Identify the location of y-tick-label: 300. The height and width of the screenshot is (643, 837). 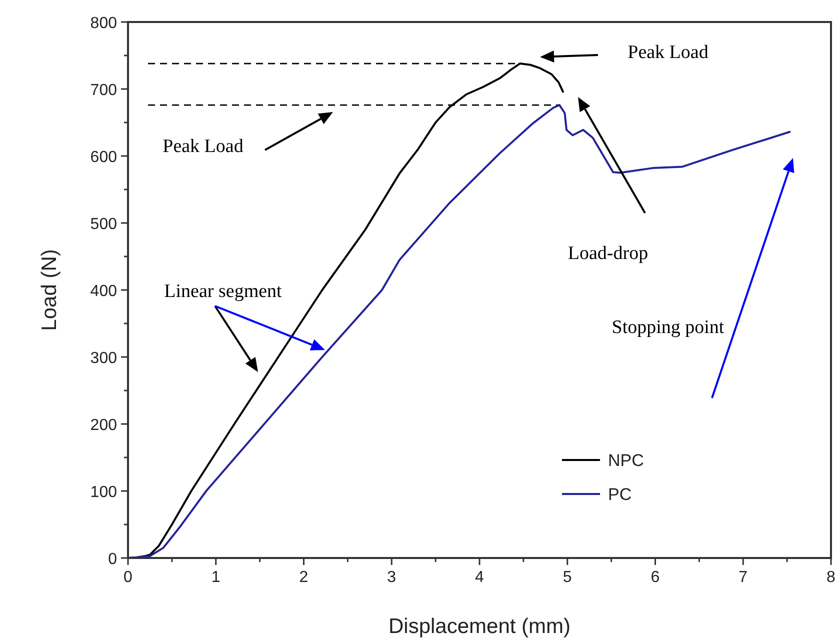
(104, 358).